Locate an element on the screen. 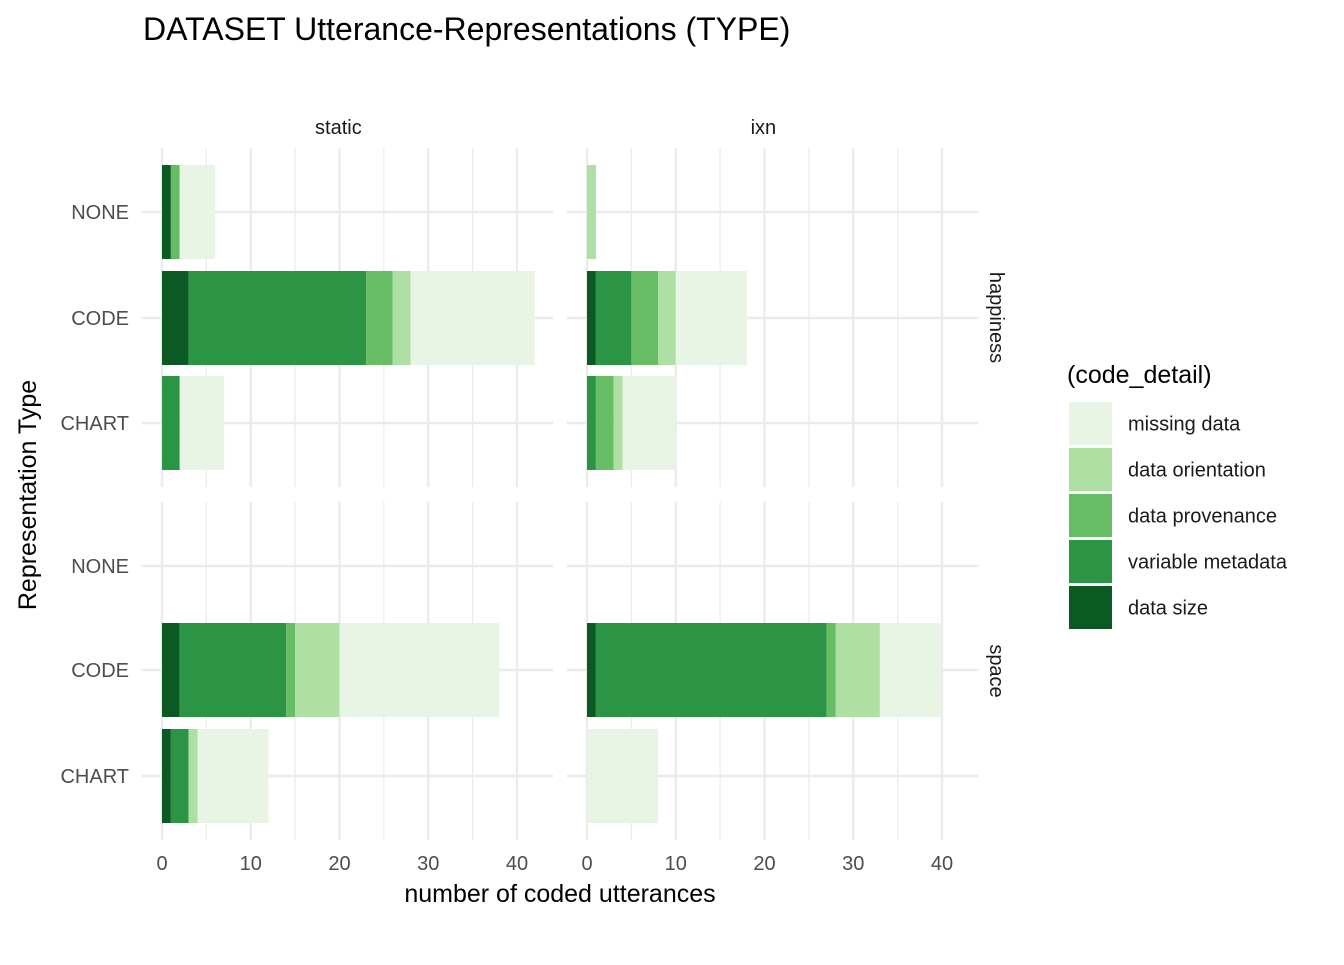 The height and width of the screenshot is (965, 1344). bar-segment-ixn-space-code-variable-metadata is located at coordinates (711, 670).